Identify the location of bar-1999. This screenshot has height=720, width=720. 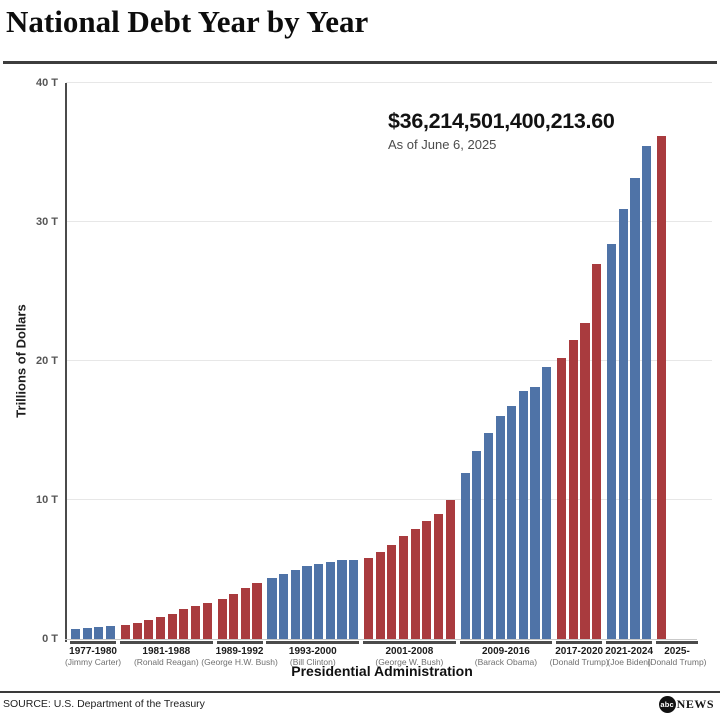
(342, 599).